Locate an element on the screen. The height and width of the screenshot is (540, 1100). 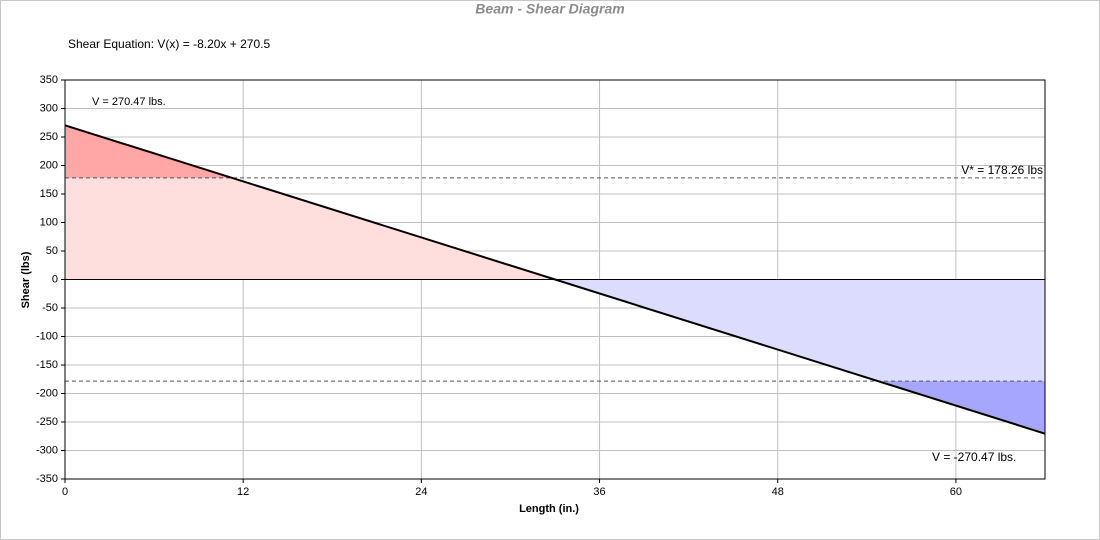
y-tick-label: 50 is located at coordinates (52, 251).